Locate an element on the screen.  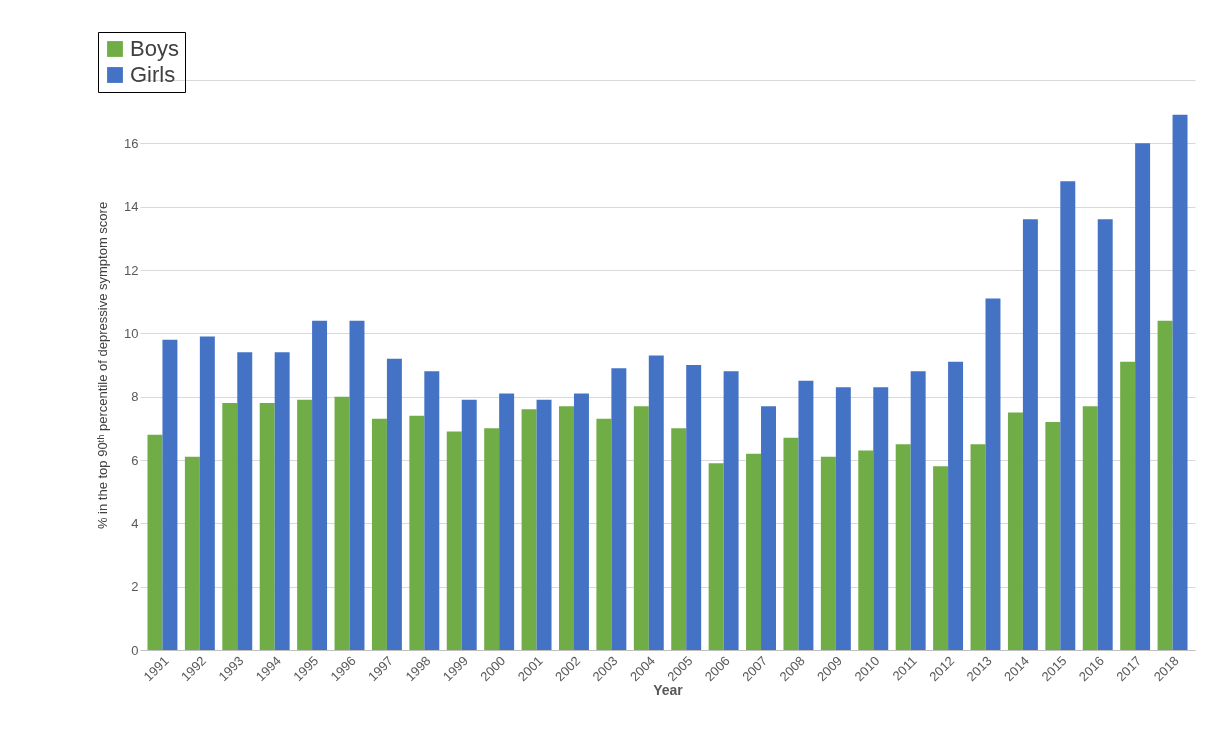
legend-label: Girls is located at coordinates (153, 74).